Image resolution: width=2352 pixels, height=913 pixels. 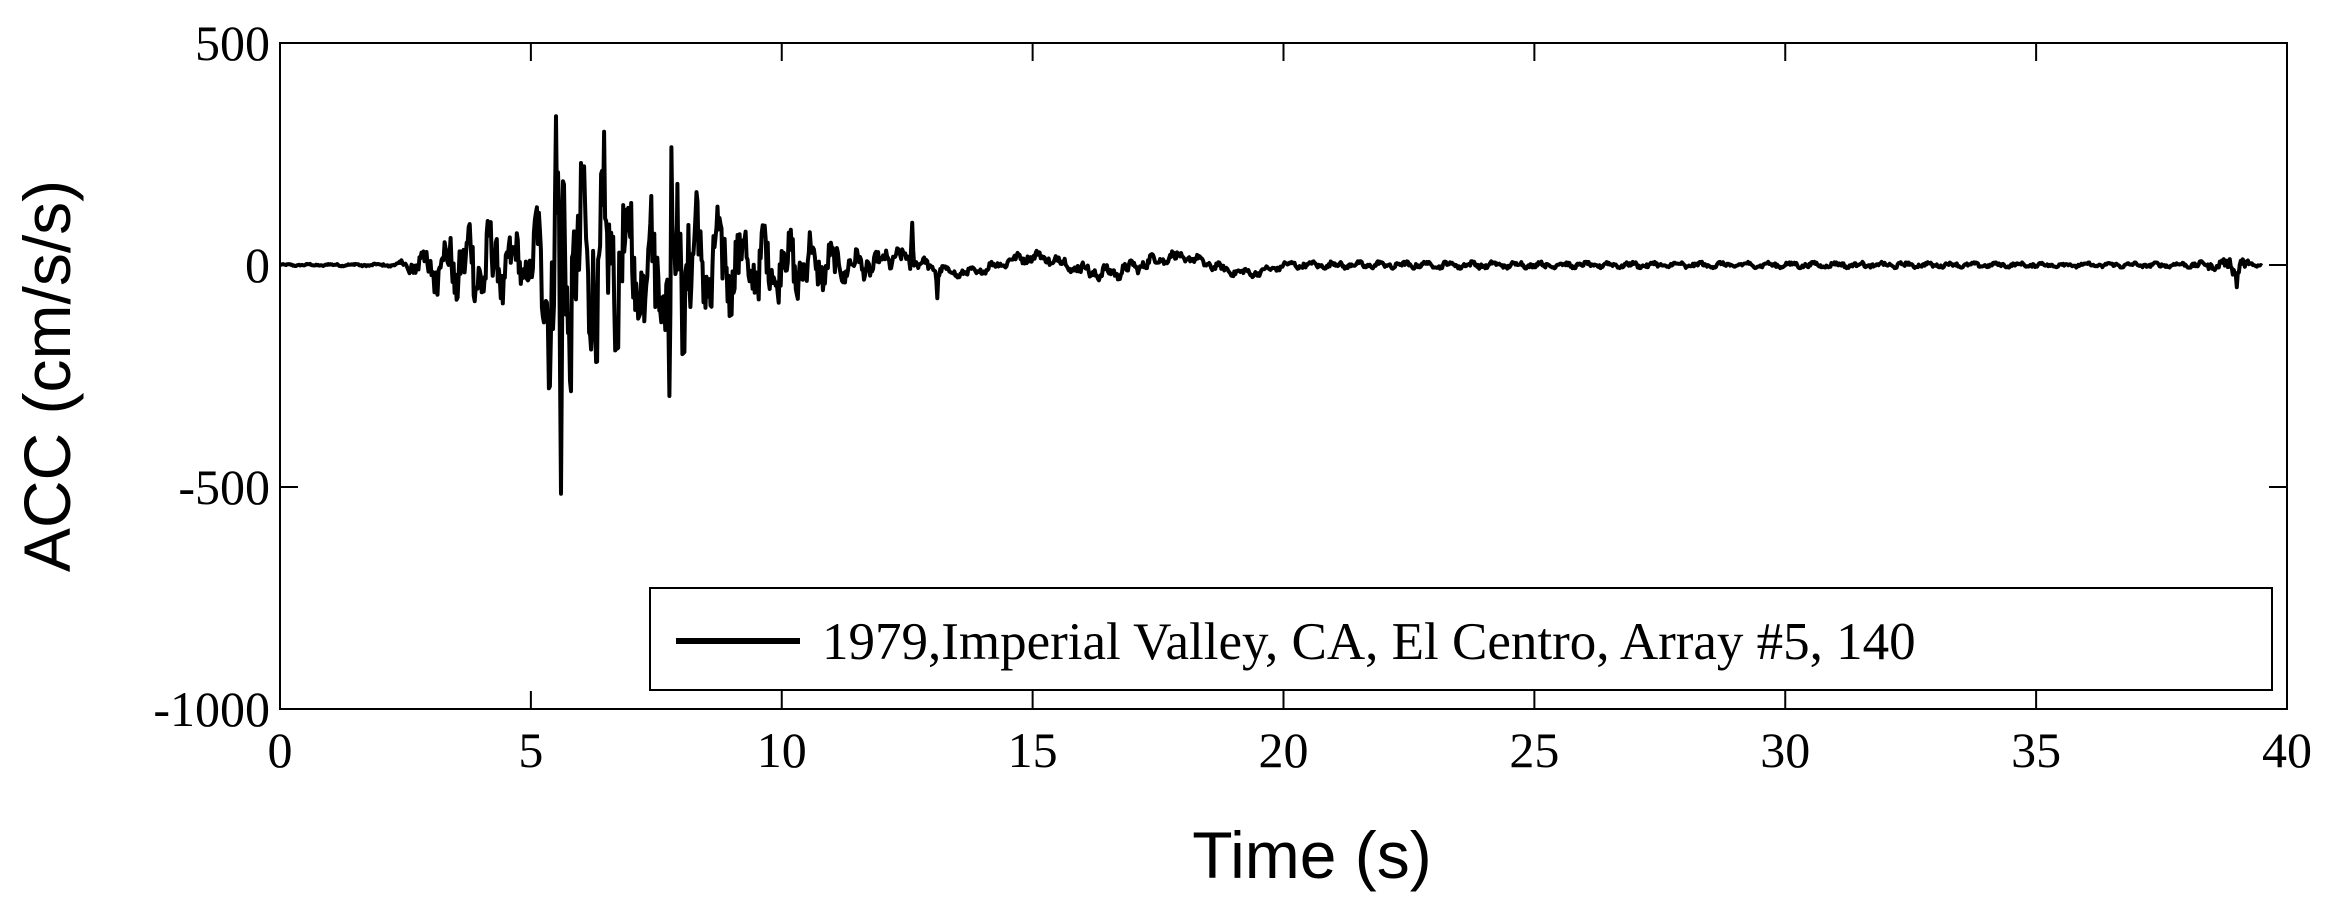 What do you see at coordinates (257, 265) in the screenshot?
I see `y-tick-label: 0` at bounding box center [257, 265].